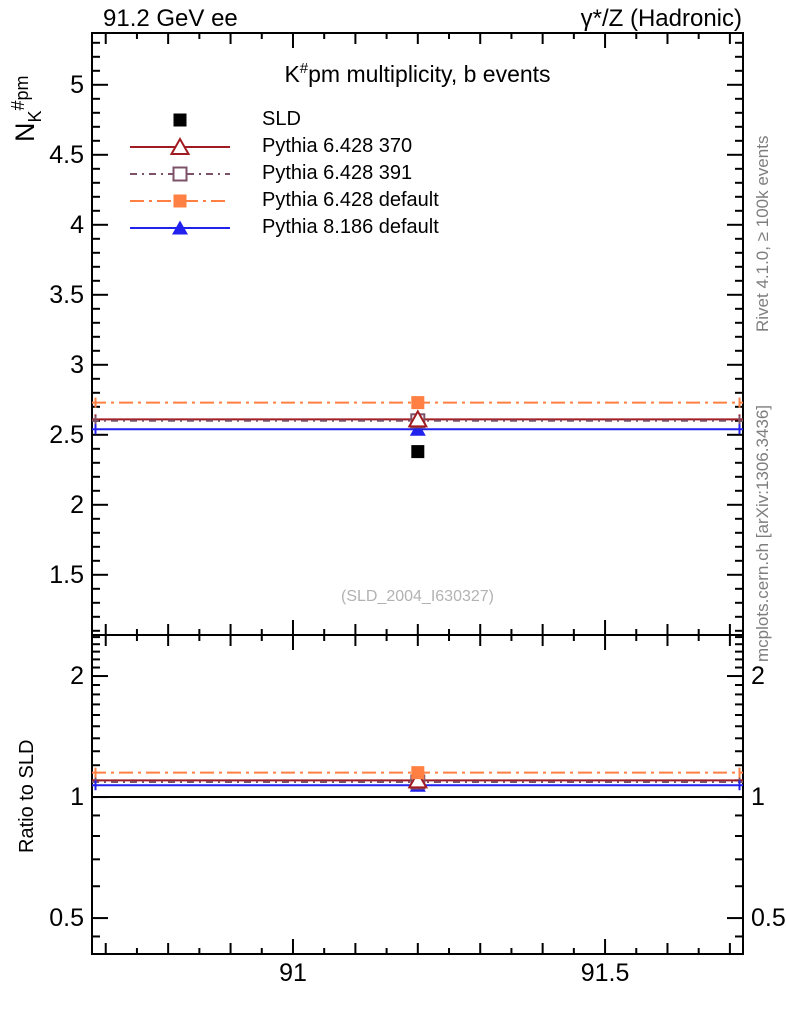  Describe the element at coordinates (429, 74) in the screenshot. I see `title-rest: pm multiplicity, b events` at that location.